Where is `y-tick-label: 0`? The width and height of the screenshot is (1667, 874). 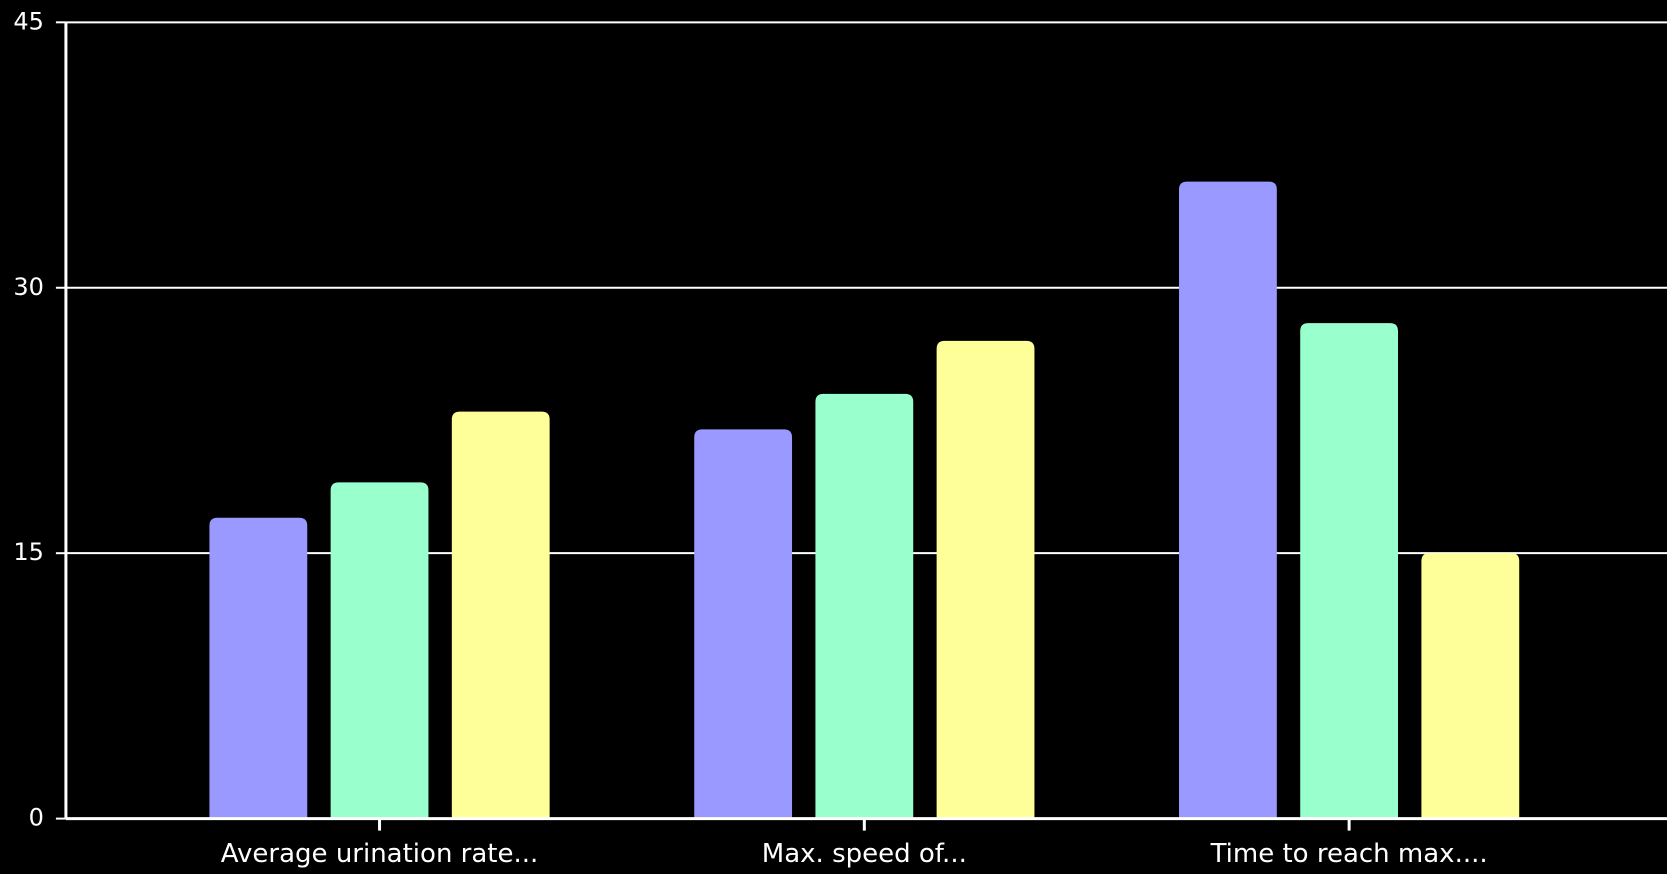 y-tick-label: 0 is located at coordinates (36, 818).